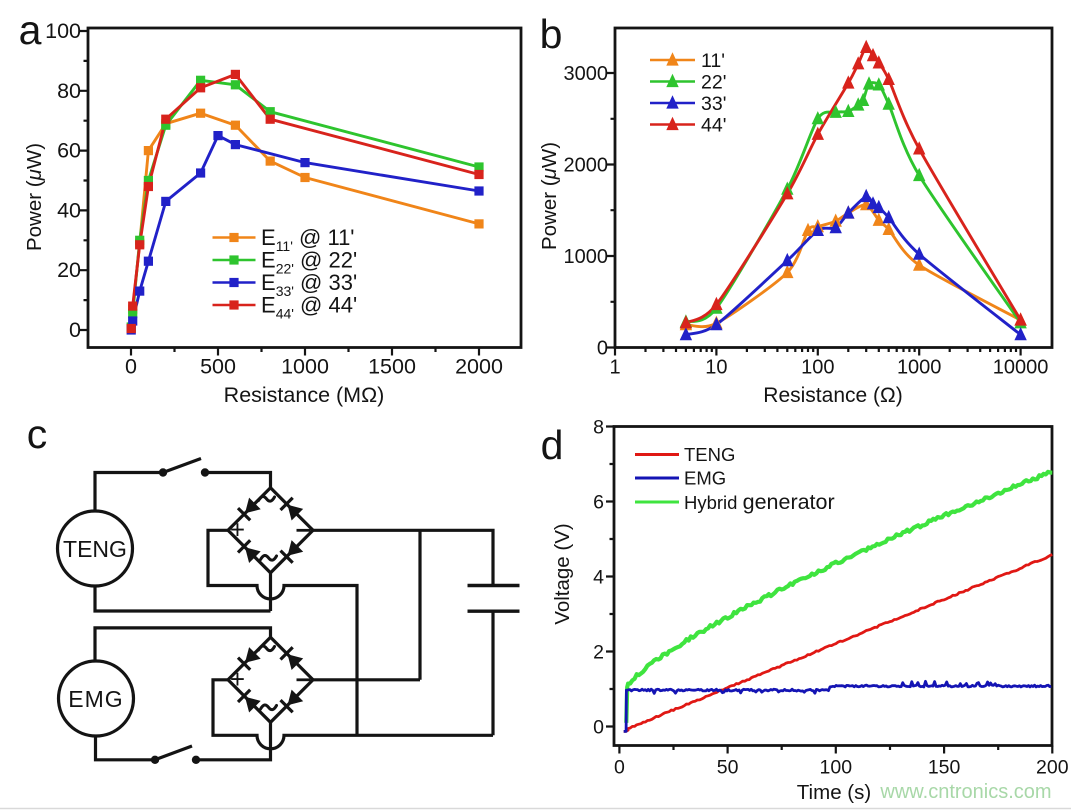 The width and height of the screenshot is (1071, 812). Describe the element at coordinates (1021, 368) in the screenshot. I see `svg-text: 10000` at that location.